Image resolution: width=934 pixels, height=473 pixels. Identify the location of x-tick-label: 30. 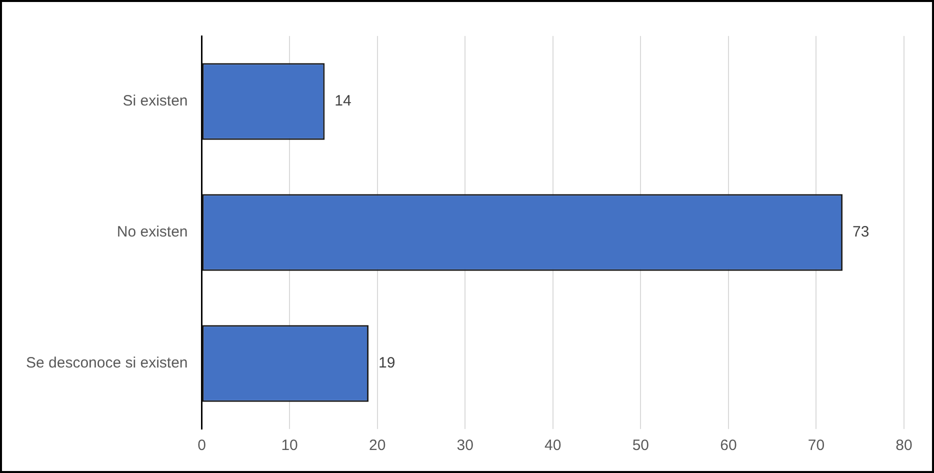
(465, 445).